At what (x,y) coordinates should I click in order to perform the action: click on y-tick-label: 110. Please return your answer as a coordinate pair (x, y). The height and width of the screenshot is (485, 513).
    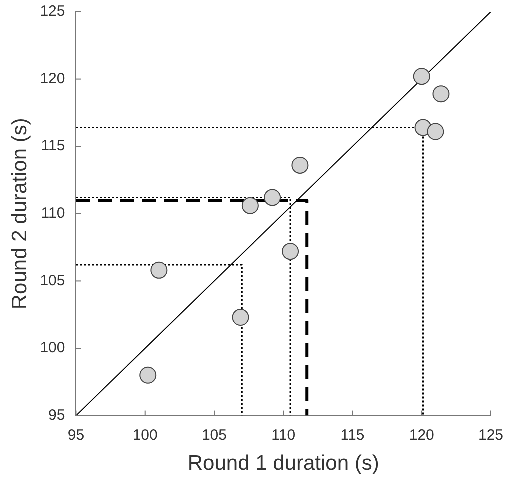
    Looking at the image, I should click on (53, 213).